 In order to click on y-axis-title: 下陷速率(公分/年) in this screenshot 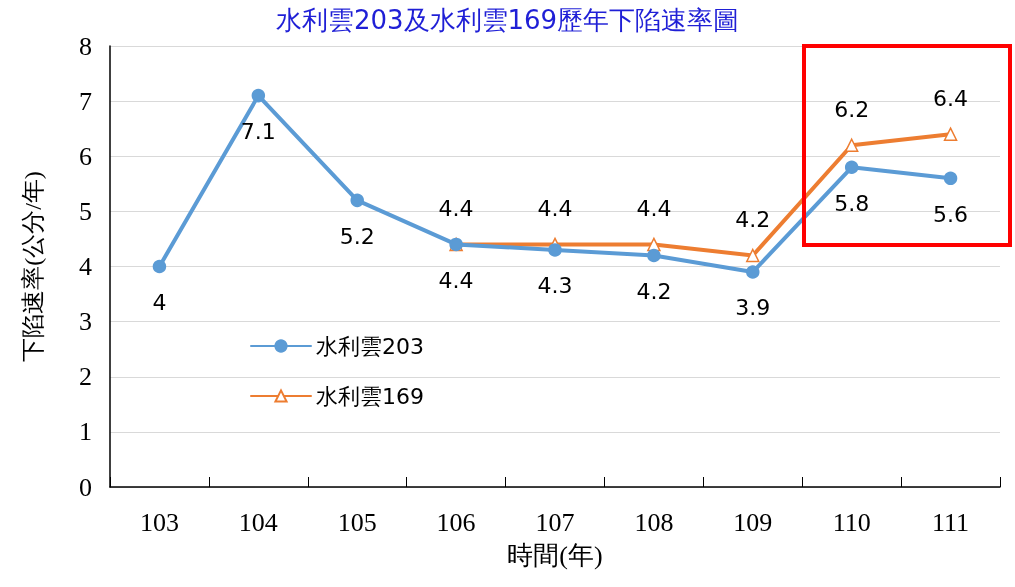, I will do `click(33, 266)`.